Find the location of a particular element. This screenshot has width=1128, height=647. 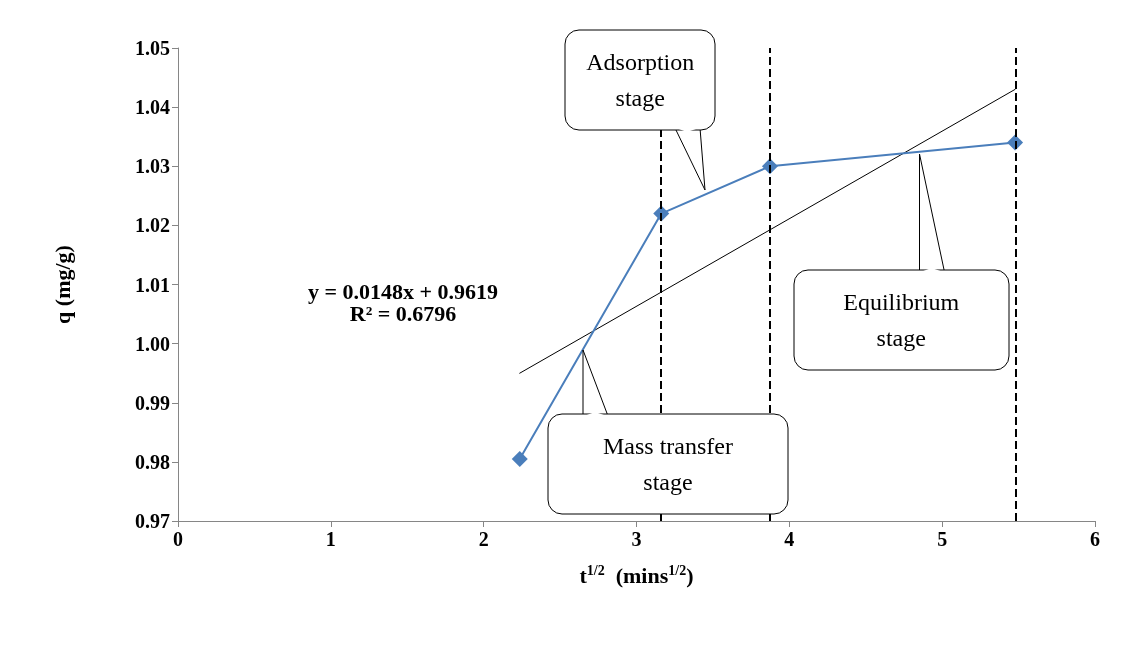

y-tick-label: 1.00 is located at coordinates (152, 343).